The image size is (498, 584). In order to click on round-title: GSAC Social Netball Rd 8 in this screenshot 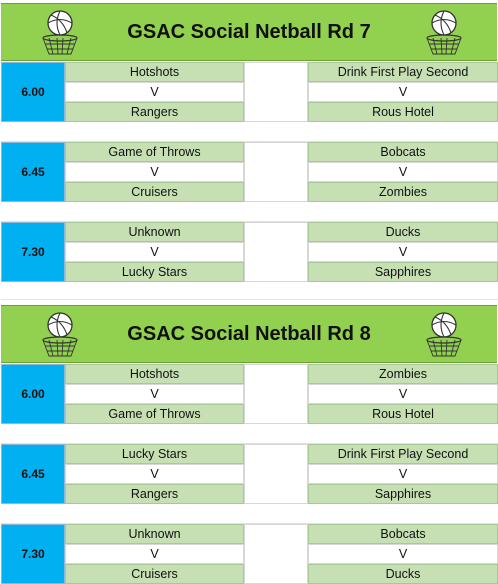, I will do `click(249, 333)`.